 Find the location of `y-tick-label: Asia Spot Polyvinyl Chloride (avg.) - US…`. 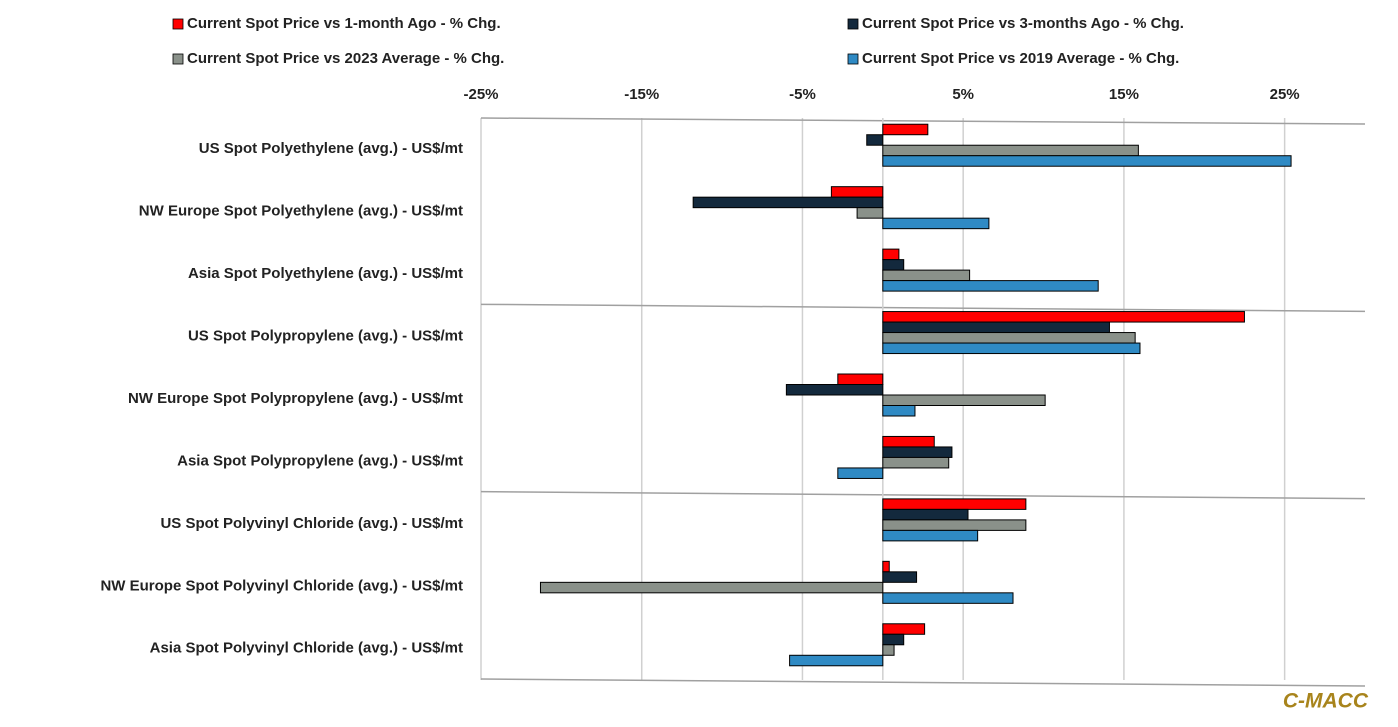

y-tick-label: Asia Spot Polyvinyl Chloride (avg.) - US… is located at coordinates (306, 648).